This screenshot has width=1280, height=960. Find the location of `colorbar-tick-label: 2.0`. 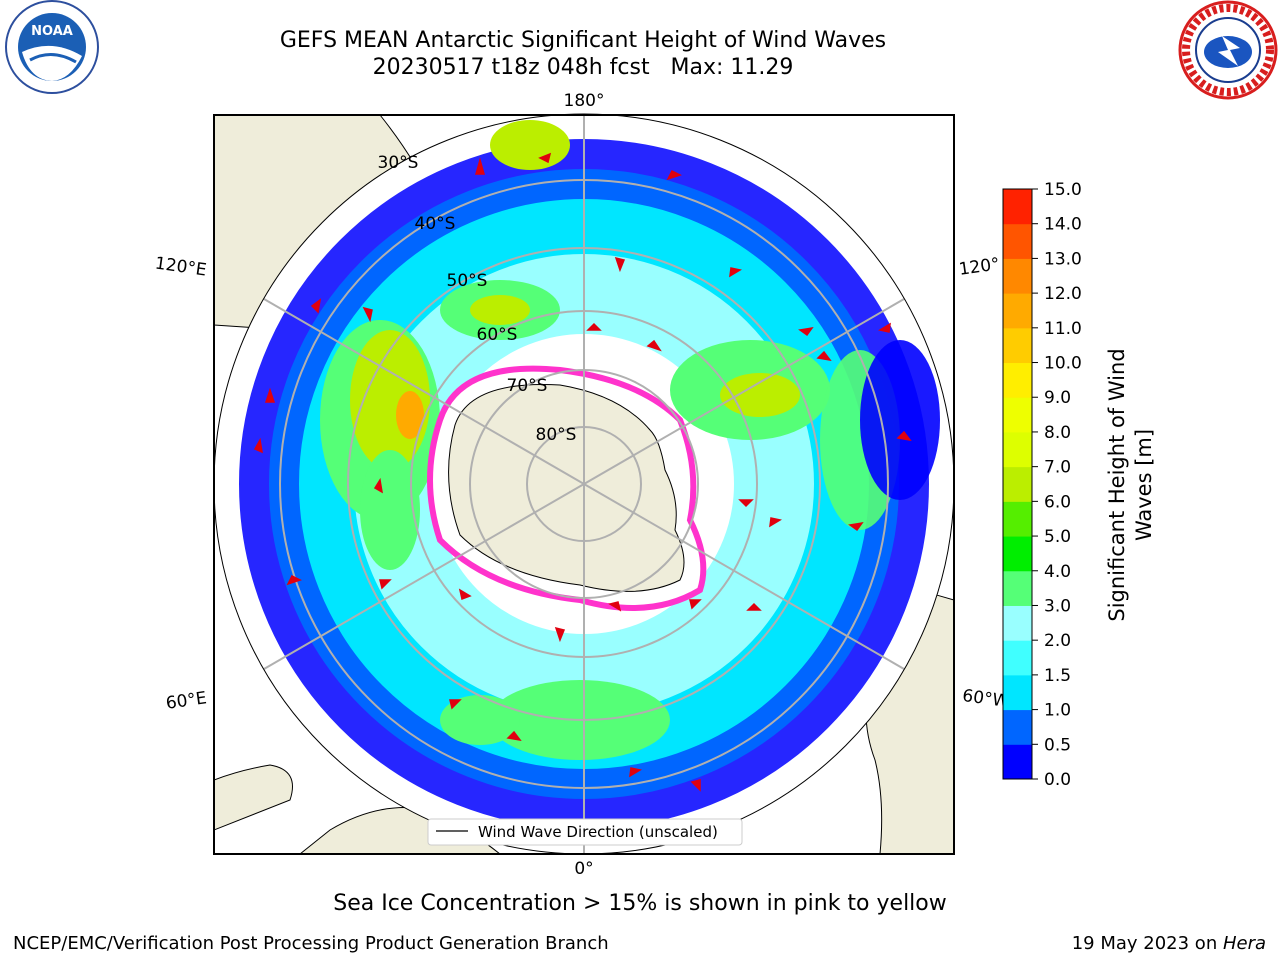

colorbar-tick-label: 2.0 is located at coordinates (1057, 641).